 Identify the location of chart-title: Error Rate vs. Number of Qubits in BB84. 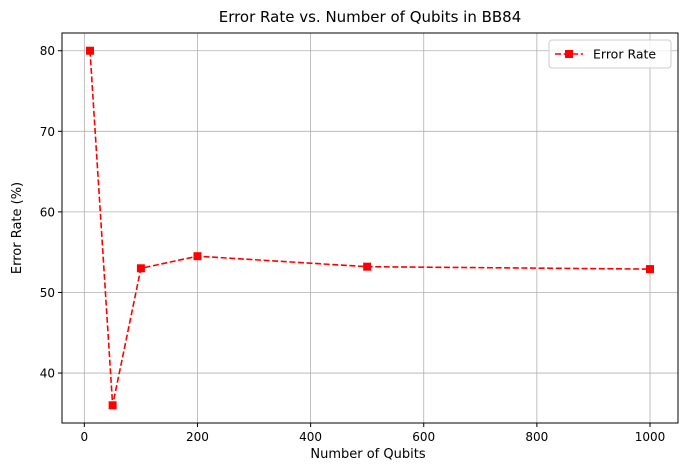
(370, 17).